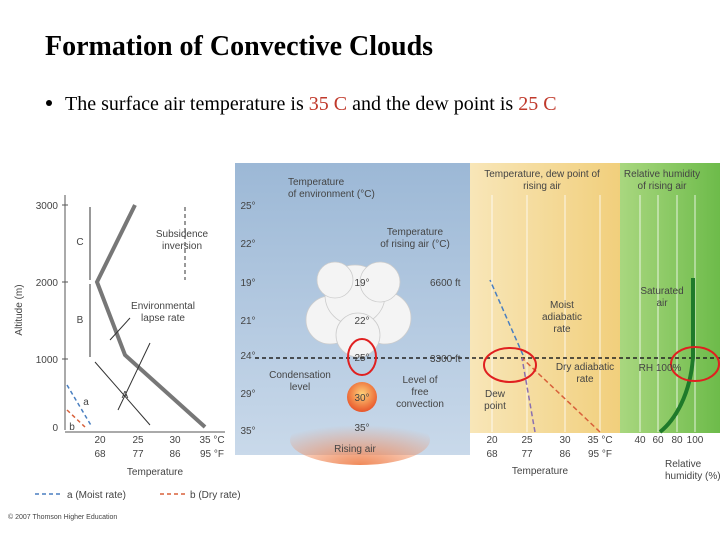 The height and width of the screenshot is (540, 720). I want to click on bullet-part: and the dew point is, so click(432, 104).